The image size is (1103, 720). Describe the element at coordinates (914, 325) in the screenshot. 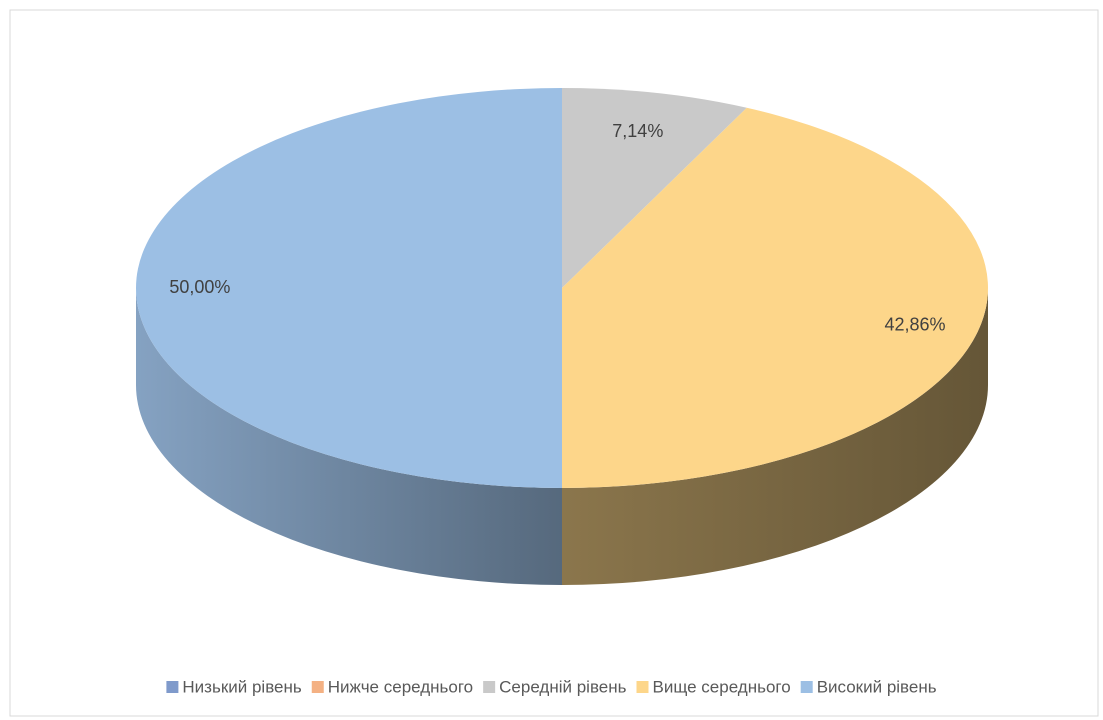

I see `data-label: 42,86%` at that location.